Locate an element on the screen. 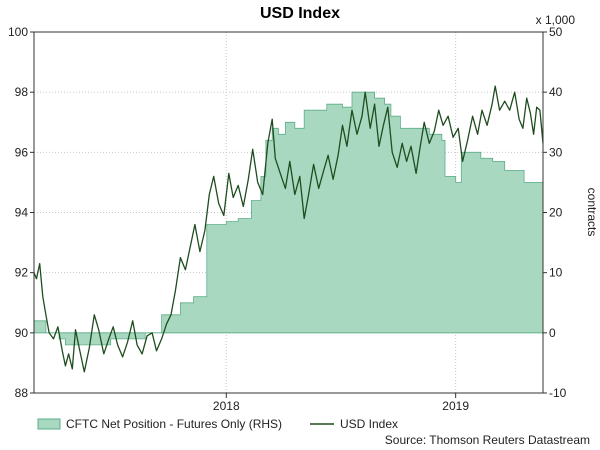 The width and height of the screenshot is (600, 450). left-tick-label: 98 is located at coordinates (22, 92).